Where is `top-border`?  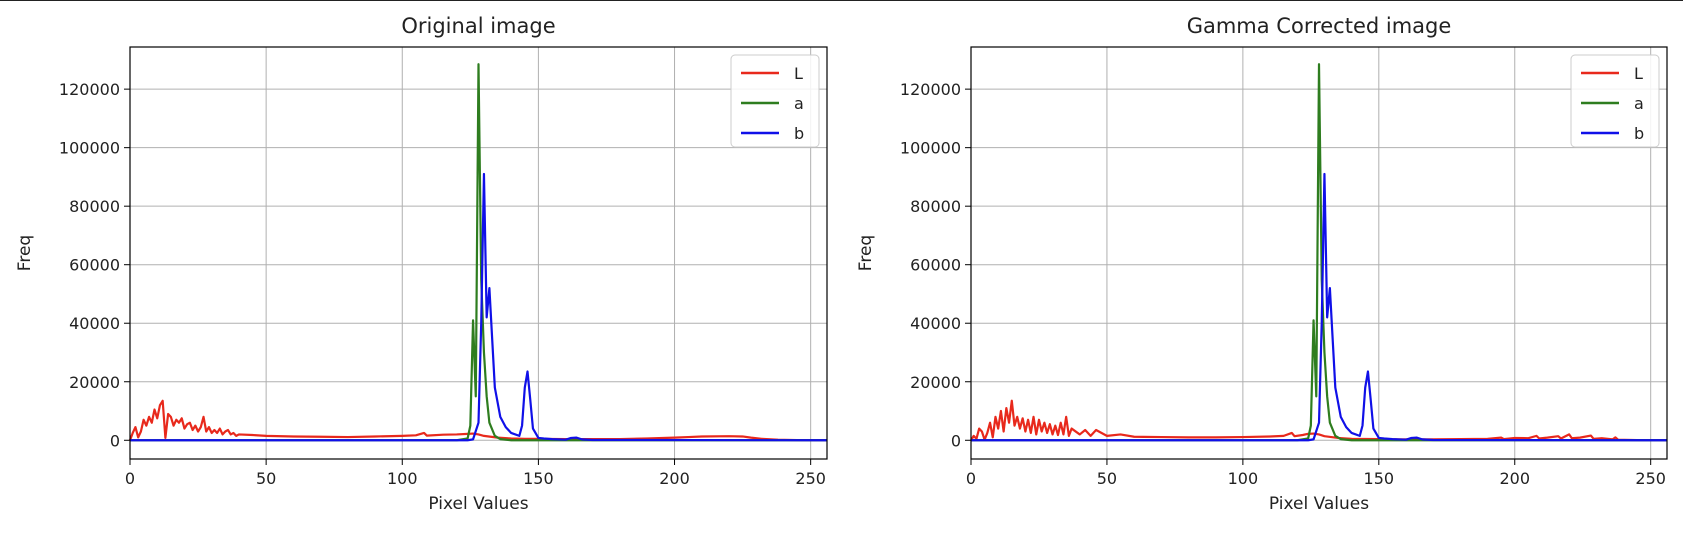 top-border is located at coordinates (841, 0).